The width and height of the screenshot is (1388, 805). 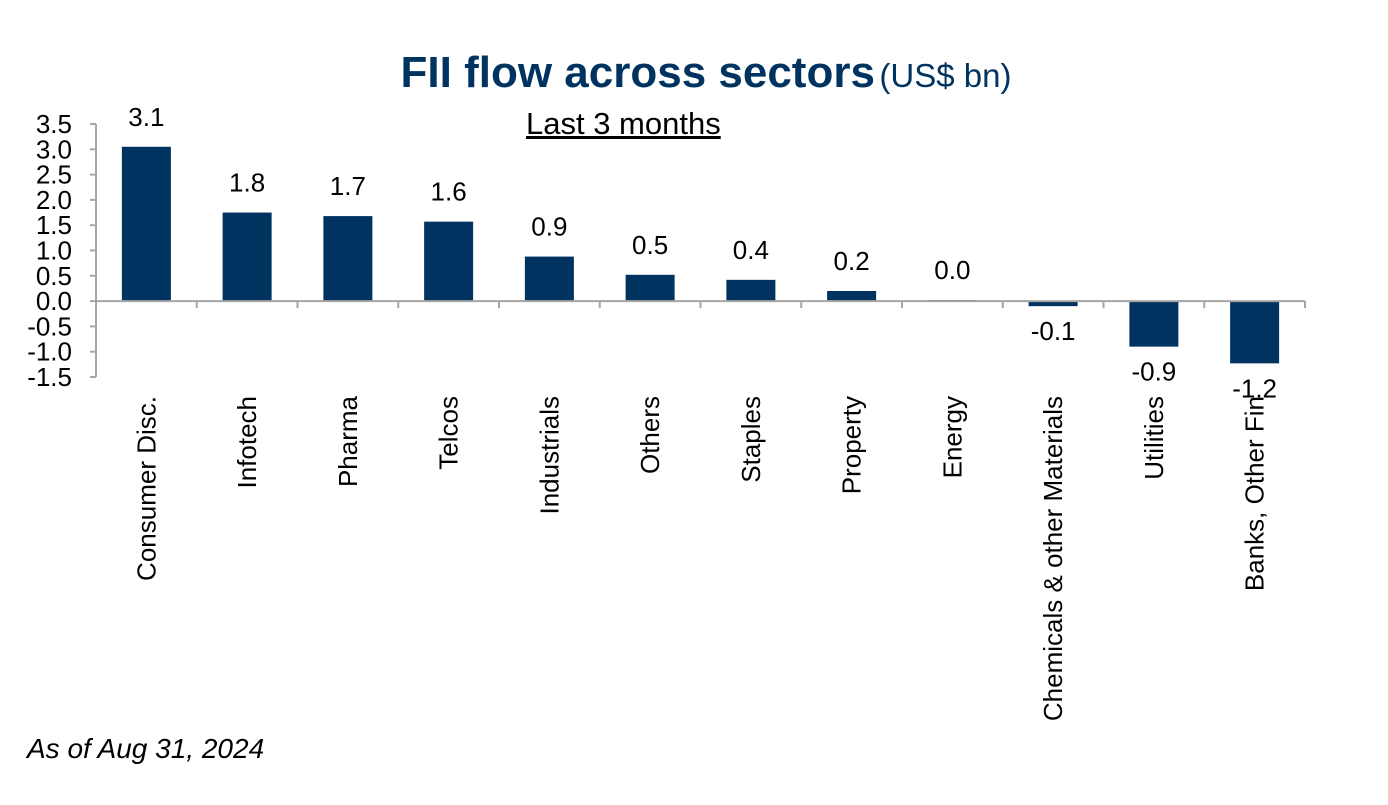 What do you see at coordinates (1255, 493) in the screenshot?
I see `category-label: Banks, Other Fin` at bounding box center [1255, 493].